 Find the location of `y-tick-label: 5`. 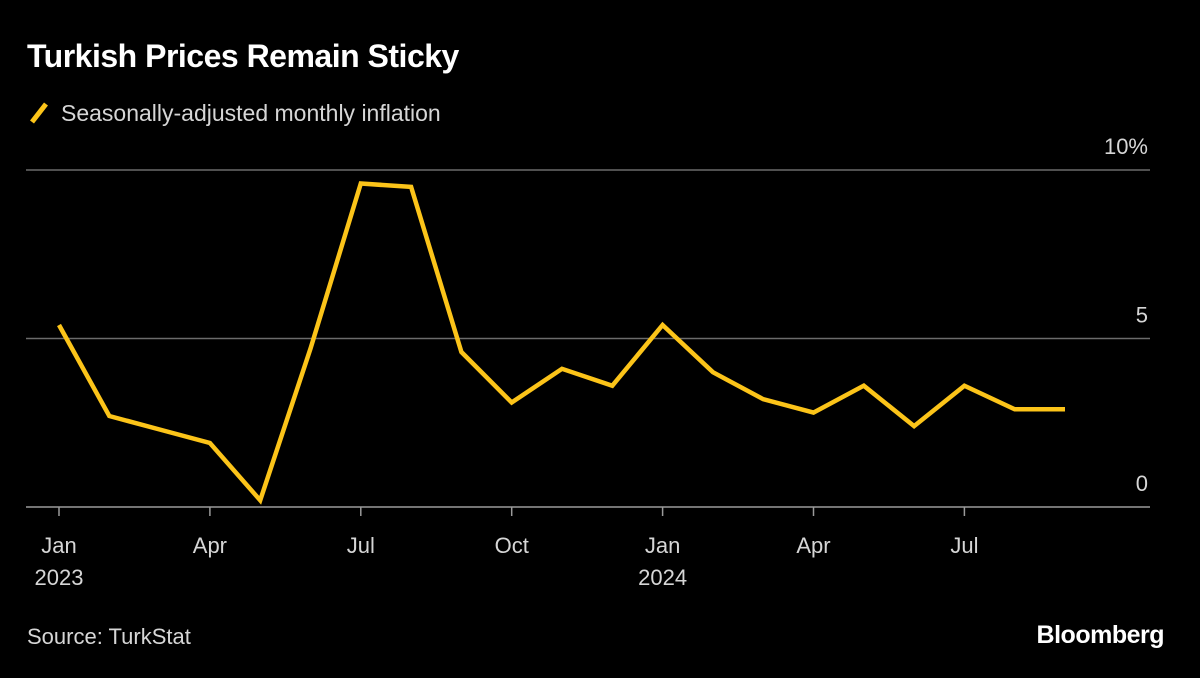

y-tick-label: 5 is located at coordinates (1142, 315).